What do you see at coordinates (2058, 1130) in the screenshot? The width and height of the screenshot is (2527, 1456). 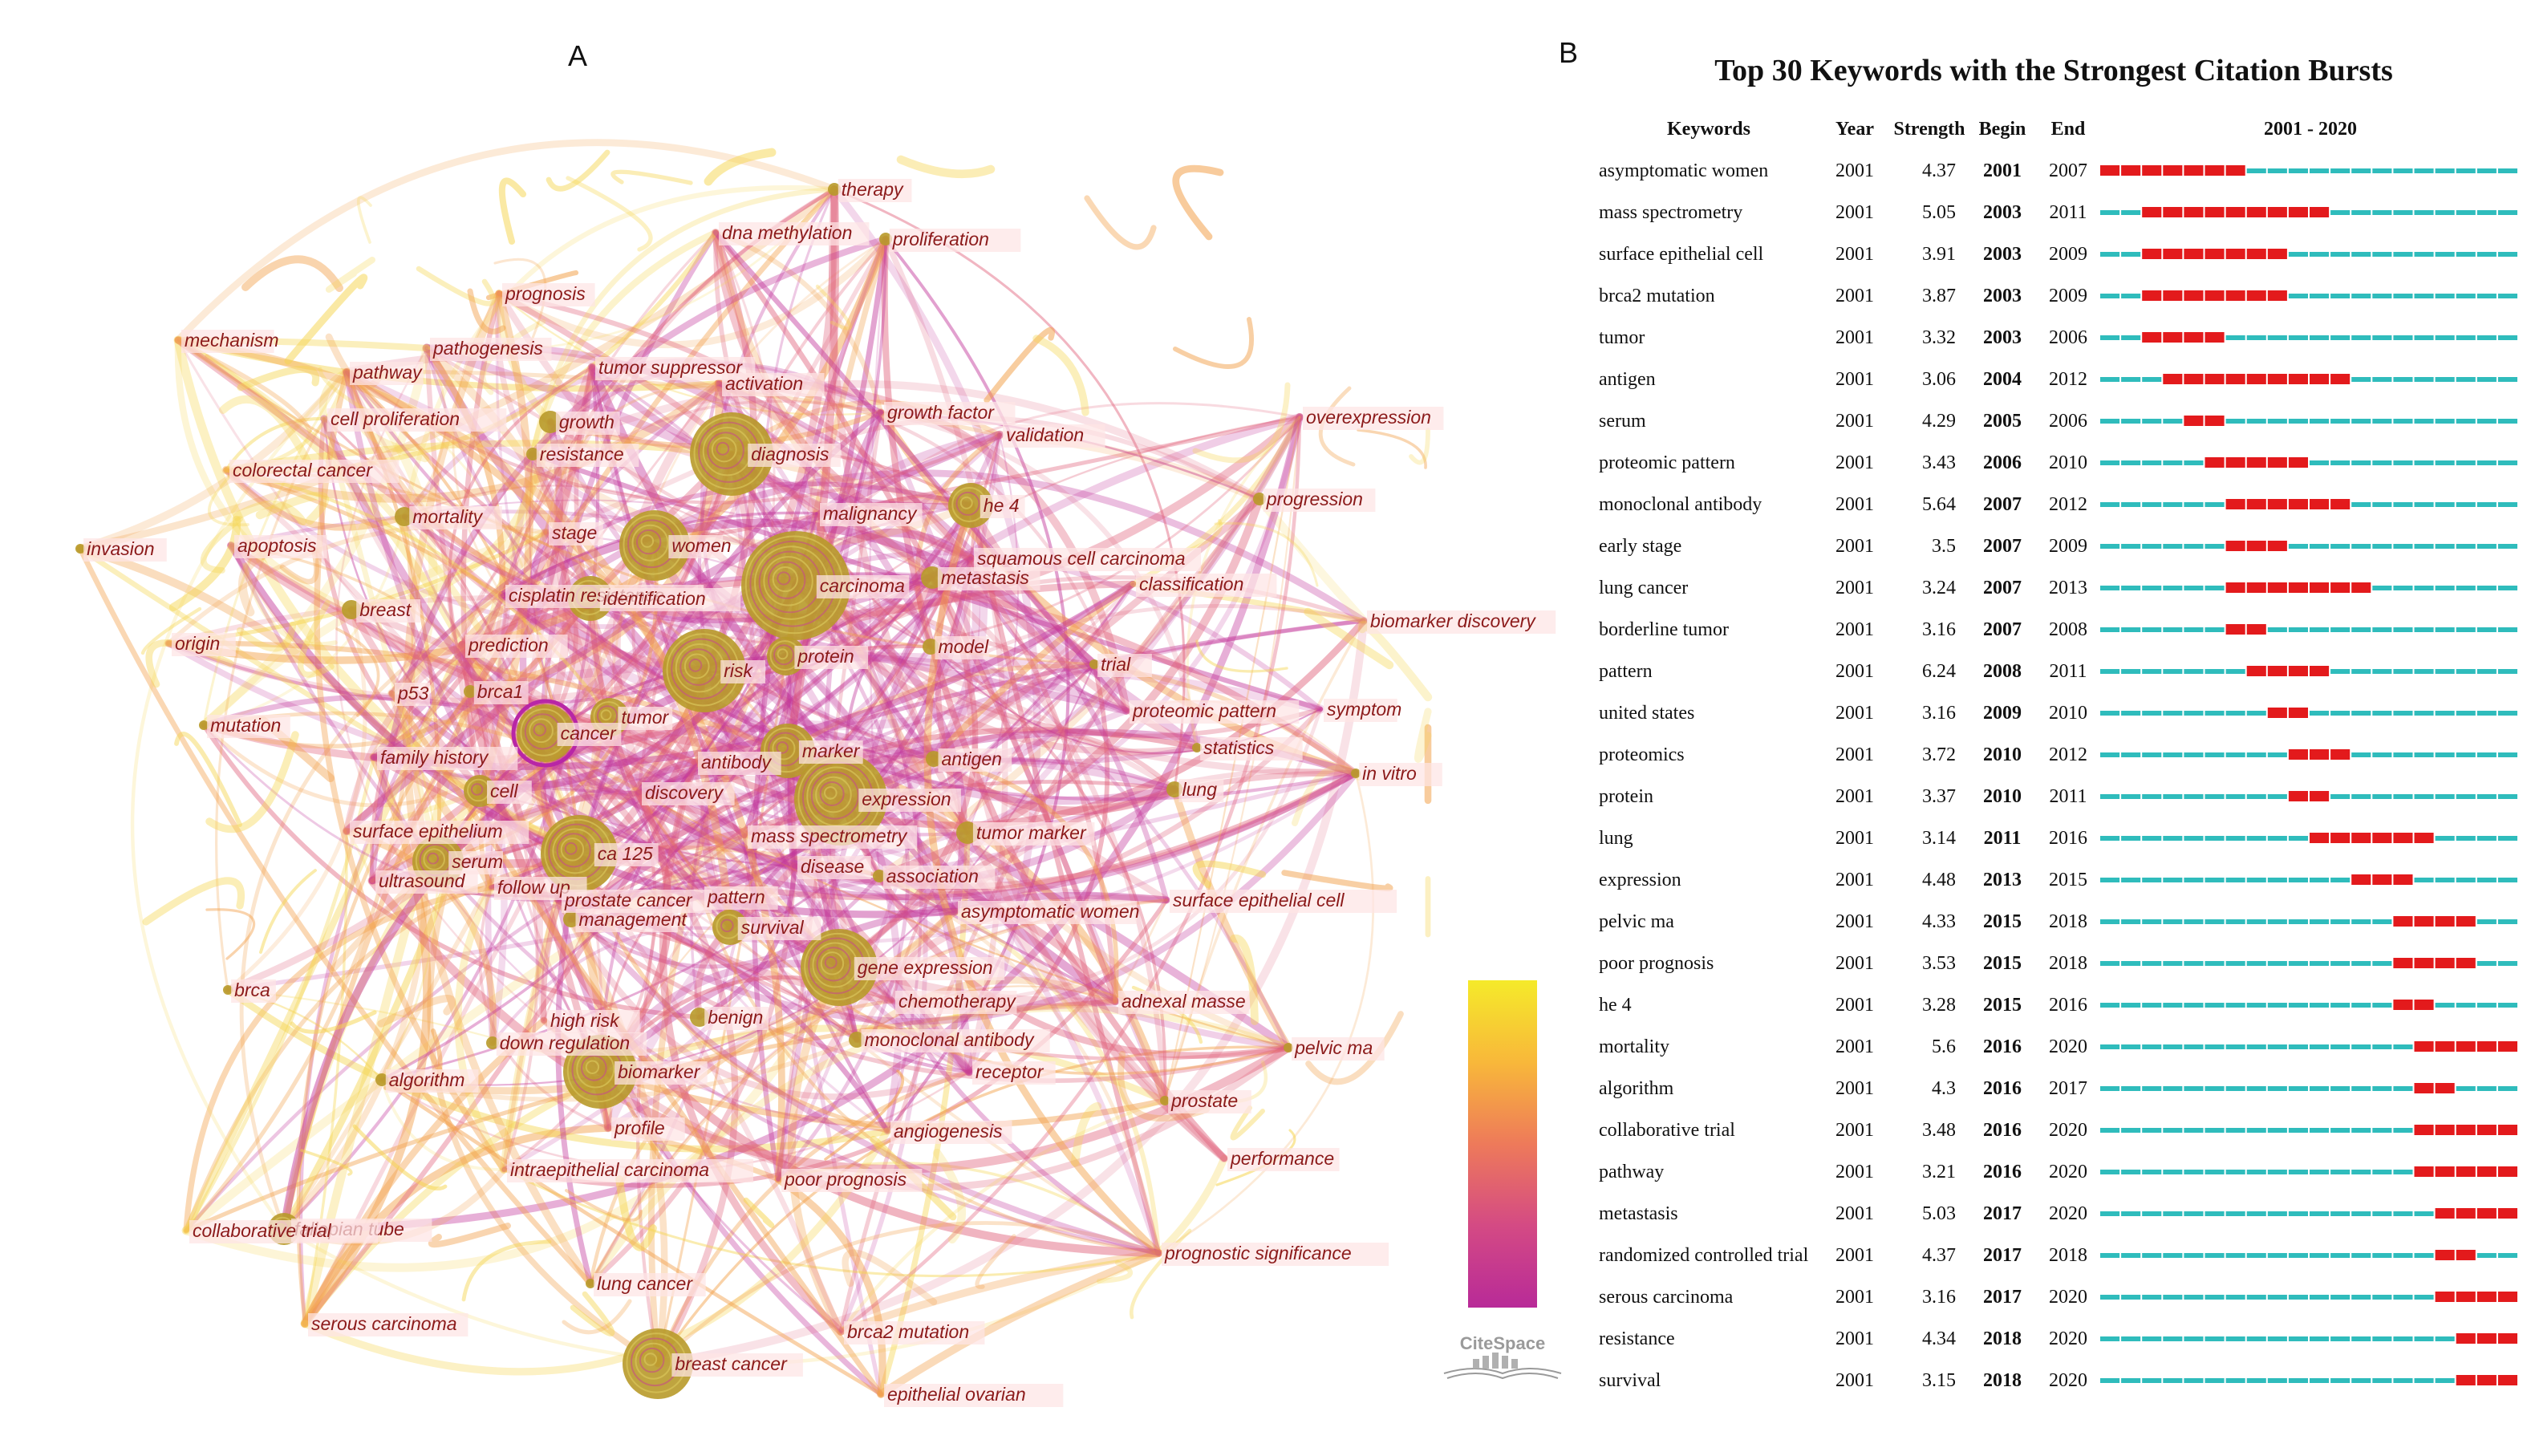 I see `burst-row: collaborative trial 2001 3.48 2016 2020` at bounding box center [2058, 1130].